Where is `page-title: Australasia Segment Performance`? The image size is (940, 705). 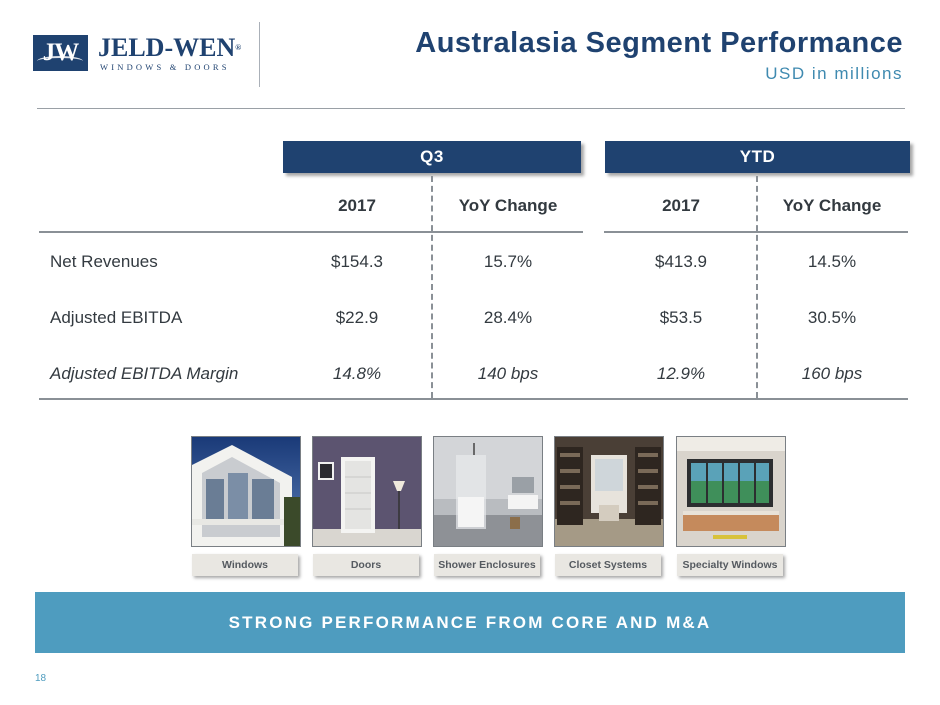
page-title: Australasia Segment Performance is located at coordinates (659, 43).